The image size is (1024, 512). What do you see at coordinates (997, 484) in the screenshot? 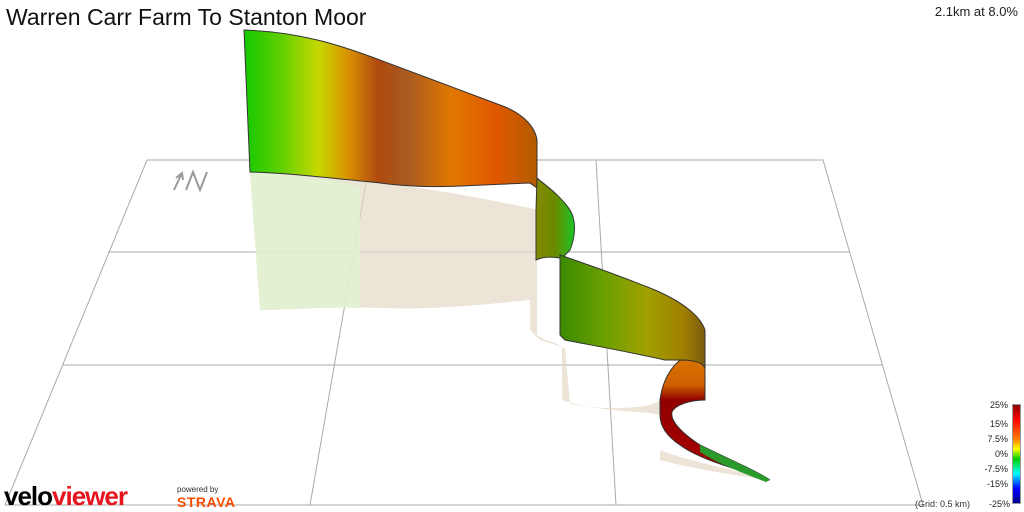
I see `legend-label: -15%` at bounding box center [997, 484].